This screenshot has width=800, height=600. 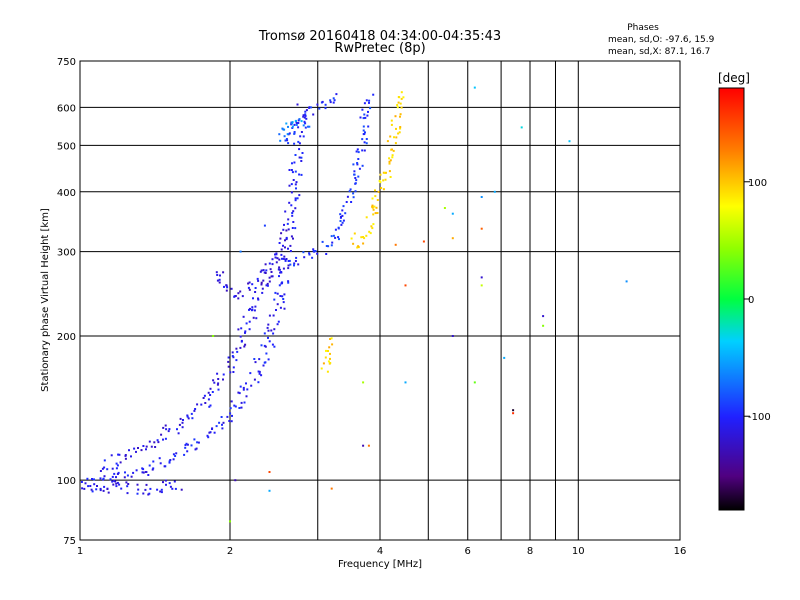 I want to click on y-axis-label: Stationary phase Virtual Height [km], so click(x=45, y=300).